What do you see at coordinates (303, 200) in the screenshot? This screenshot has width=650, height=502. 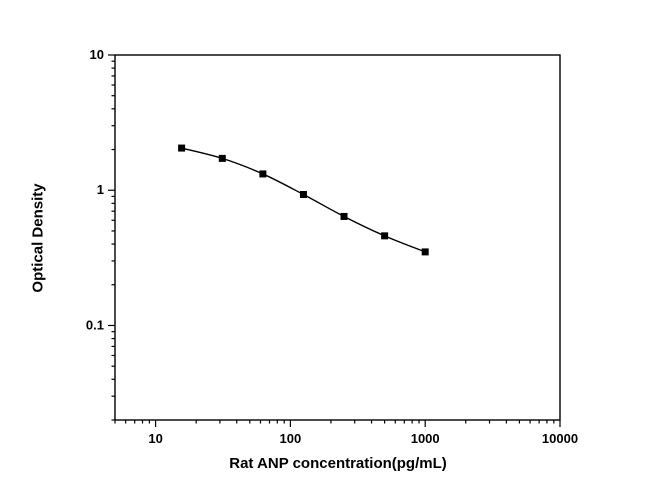 I see `series-line-standard-curve` at bounding box center [303, 200].